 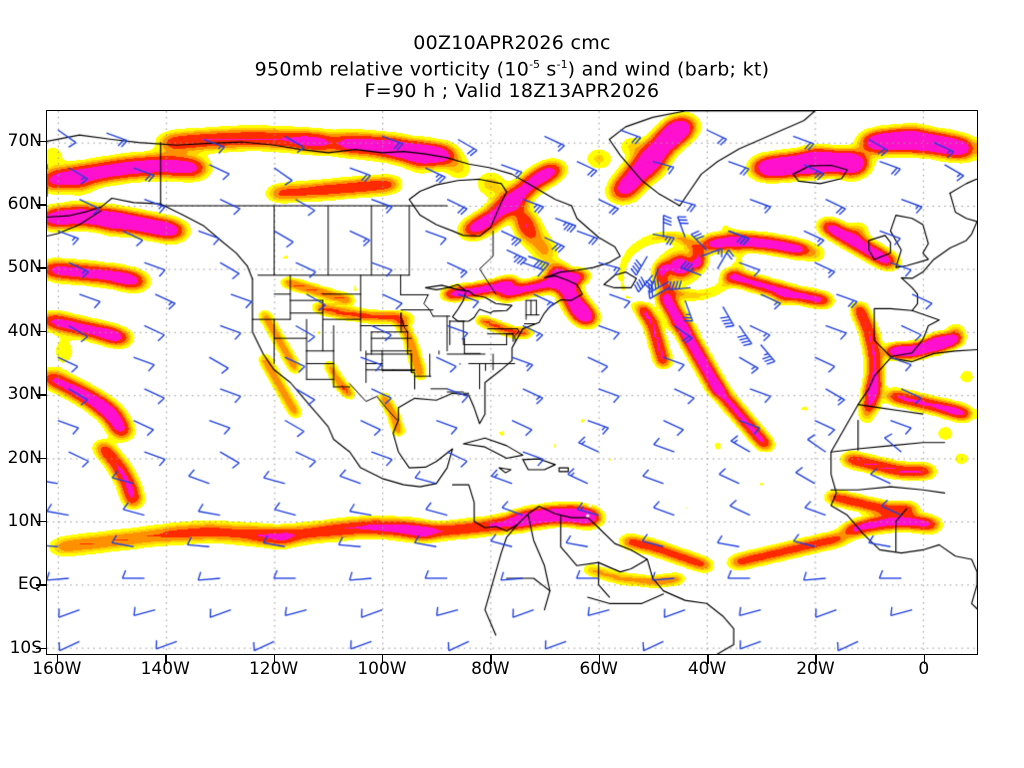 What do you see at coordinates (29, 584) in the screenshot?
I see `lat-label-eq: EQ` at bounding box center [29, 584].